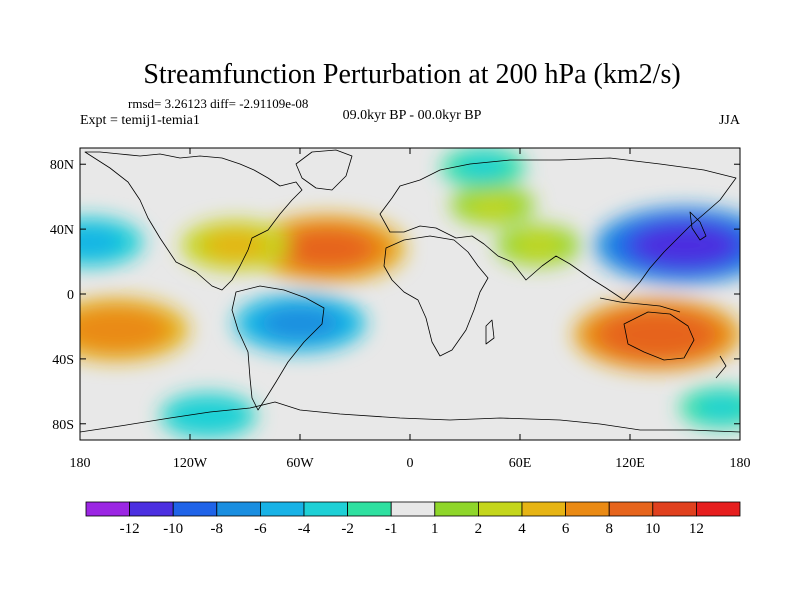  What do you see at coordinates (721, 367) in the screenshot?
I see `coastline-new-zealand` at bounding box center [721, 367].